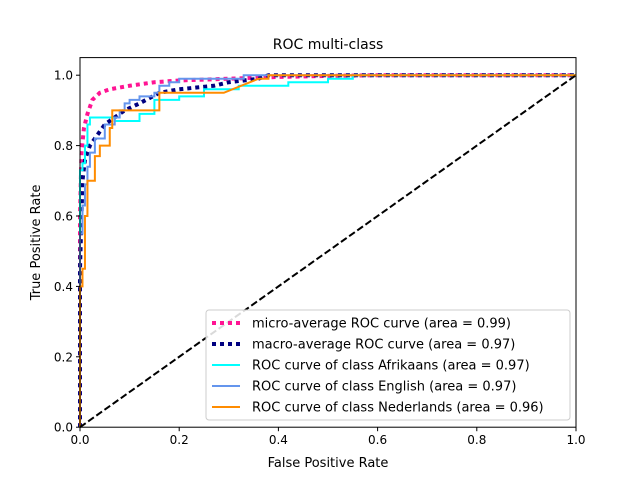  I want to click on x-axis-label: False Positive Rate, so click(328, 463).